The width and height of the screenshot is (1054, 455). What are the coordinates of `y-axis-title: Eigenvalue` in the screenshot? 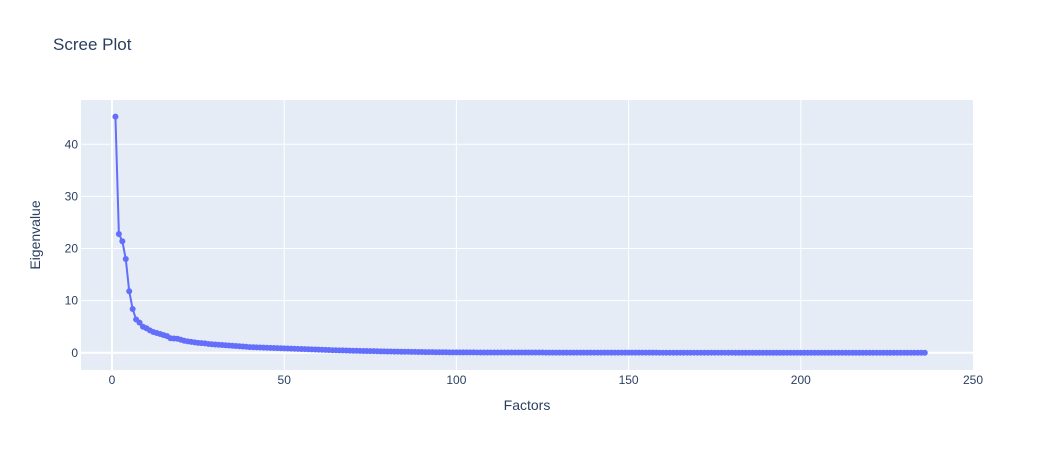 It's located at (35, 234).